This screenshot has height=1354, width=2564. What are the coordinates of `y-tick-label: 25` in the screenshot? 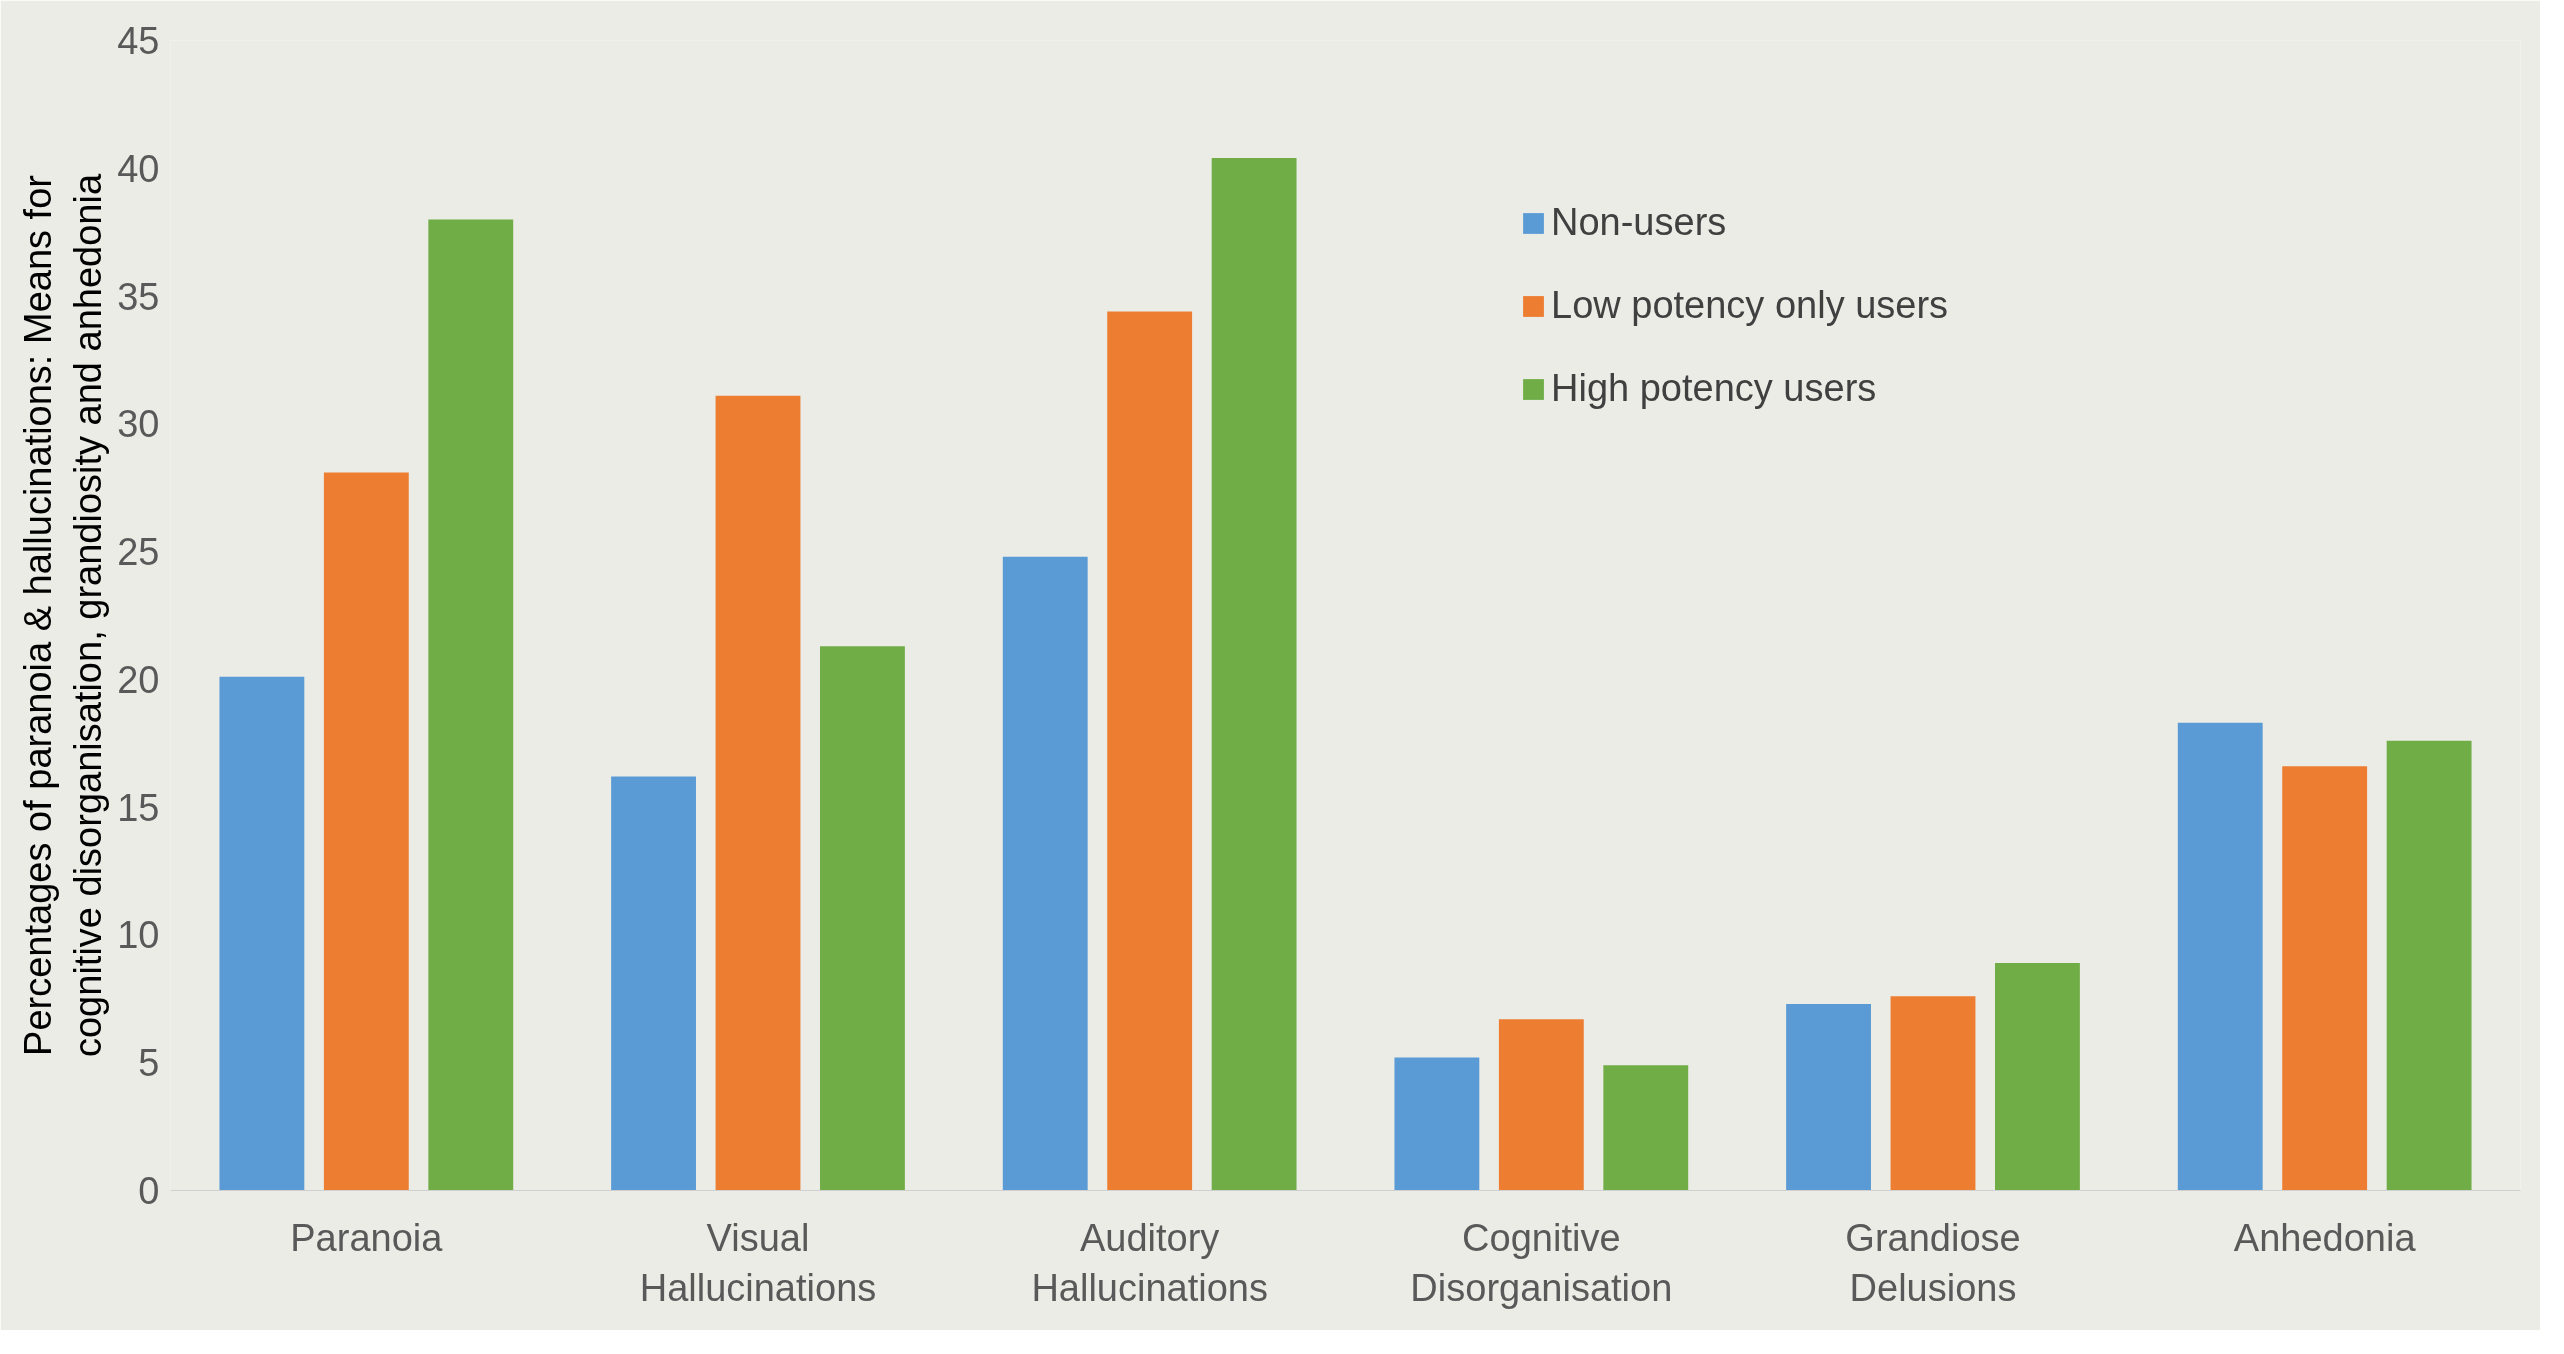 It's located at (138, 552).